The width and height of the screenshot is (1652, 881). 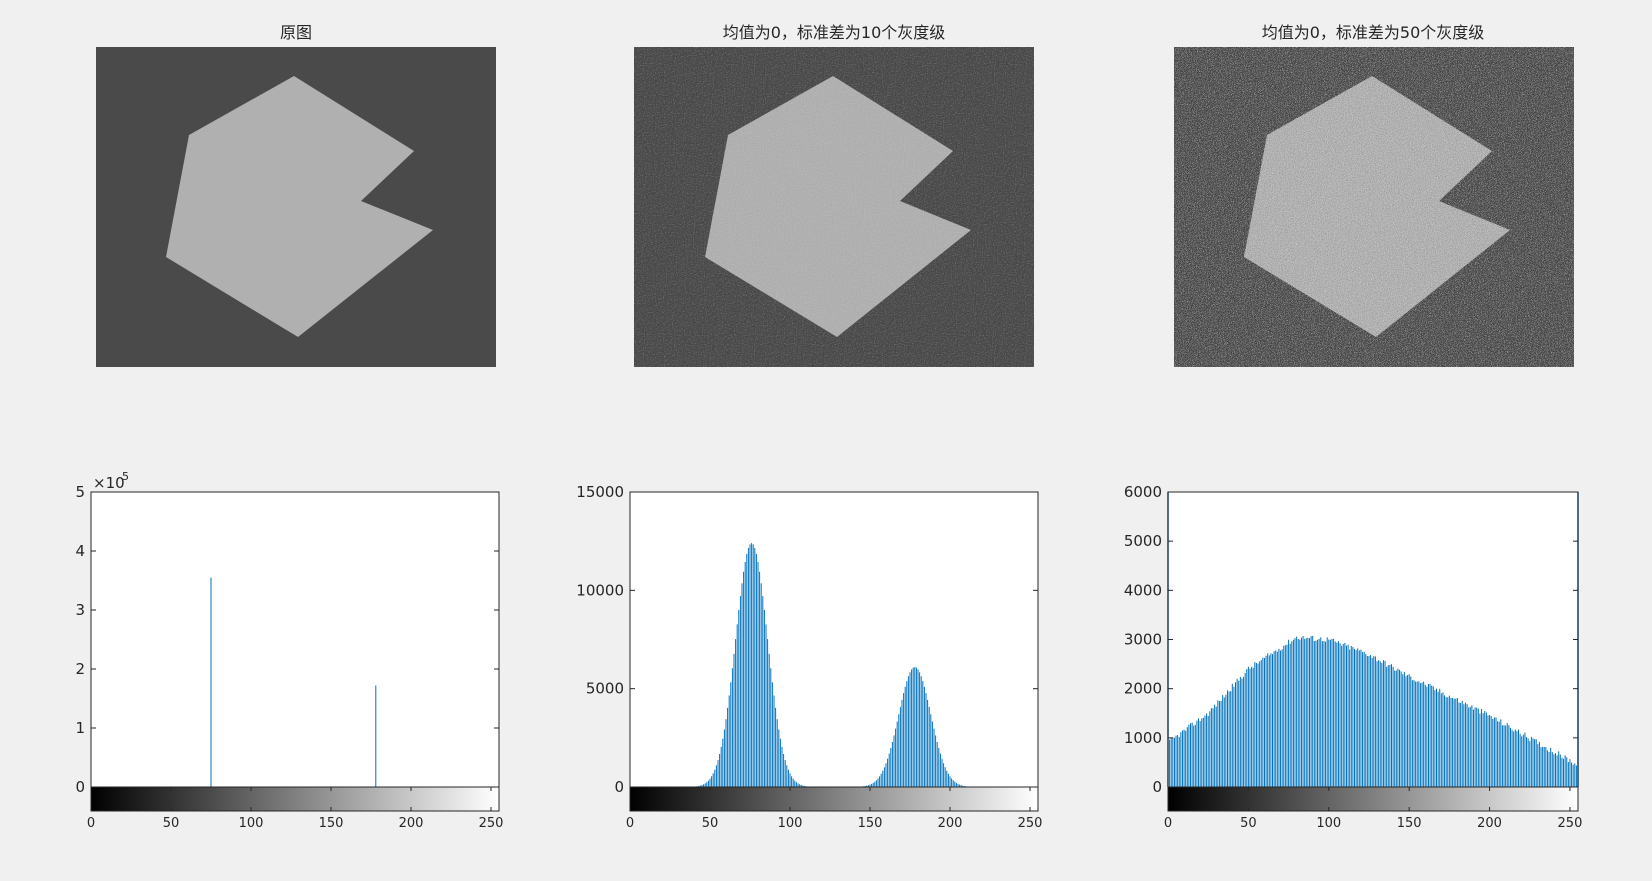 What do you see at coordinates (600, 590) in the screenshot?
I see `y-tick-label: 10000` at bounding box center [600, 590].